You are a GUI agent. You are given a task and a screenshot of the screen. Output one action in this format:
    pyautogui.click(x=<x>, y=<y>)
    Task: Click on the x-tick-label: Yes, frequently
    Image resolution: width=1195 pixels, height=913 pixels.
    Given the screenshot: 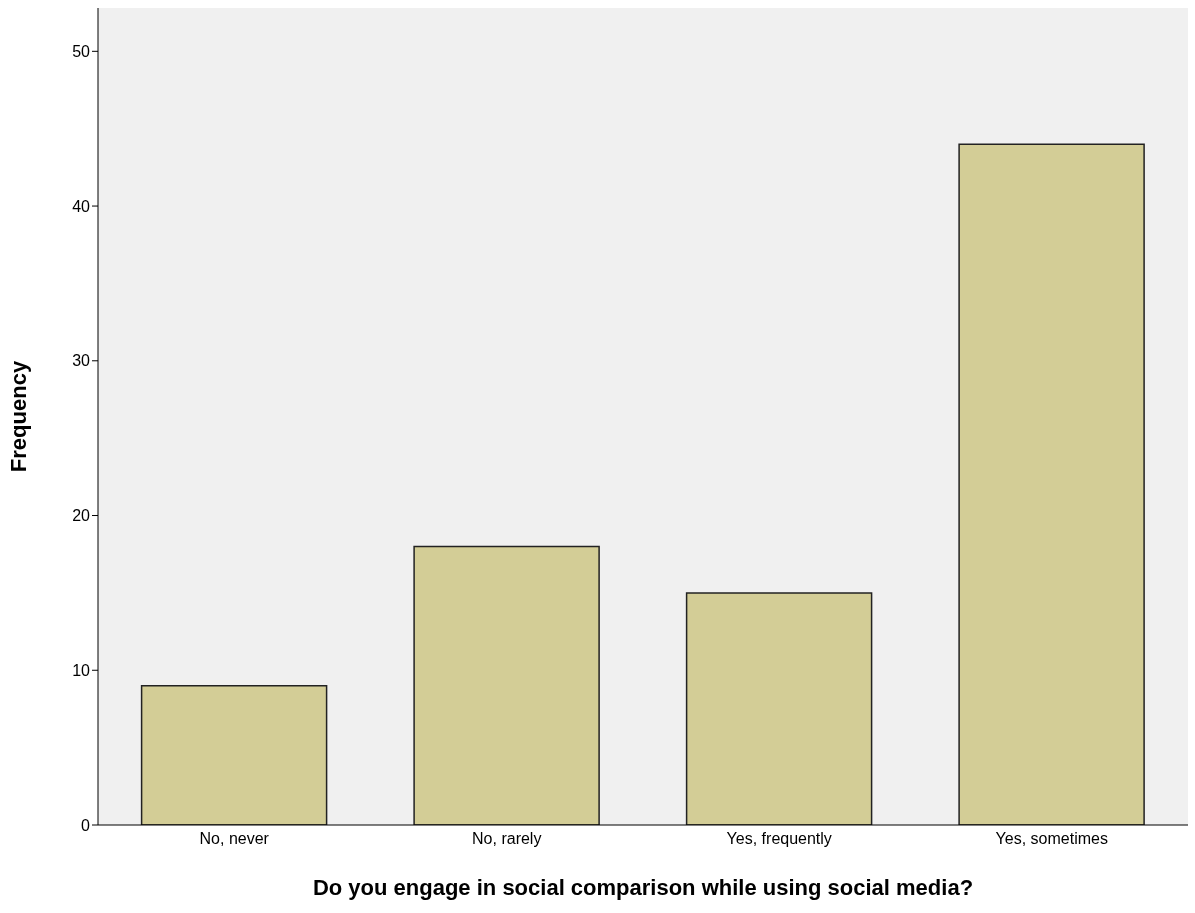 What is the action you would take?
    pyautogui.click(x=779, y=839)
    